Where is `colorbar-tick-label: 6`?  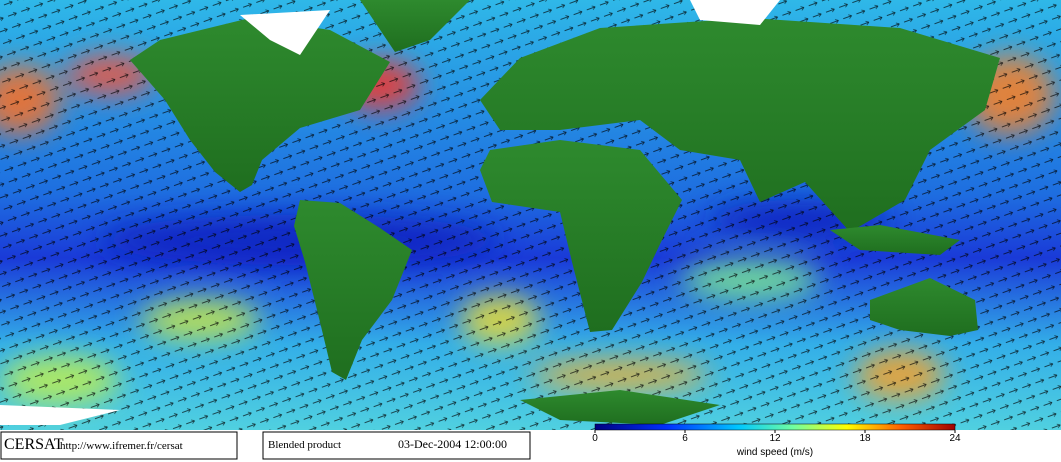
colorbar-tick-label: 6 is located at coordinates (685, 438).